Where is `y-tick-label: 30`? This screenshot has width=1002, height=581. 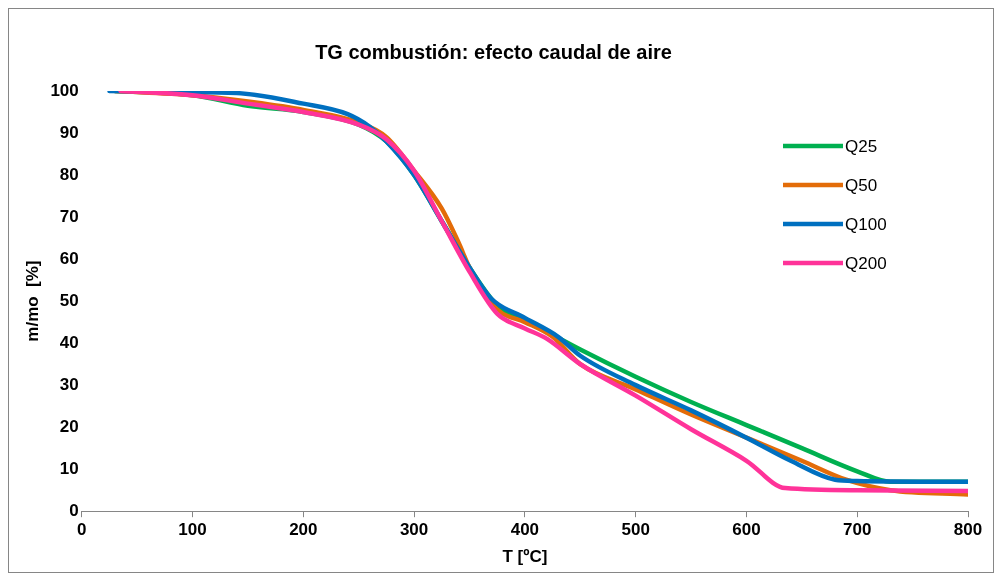
y-tick-label: 30 is located at coordinates (69, 384).